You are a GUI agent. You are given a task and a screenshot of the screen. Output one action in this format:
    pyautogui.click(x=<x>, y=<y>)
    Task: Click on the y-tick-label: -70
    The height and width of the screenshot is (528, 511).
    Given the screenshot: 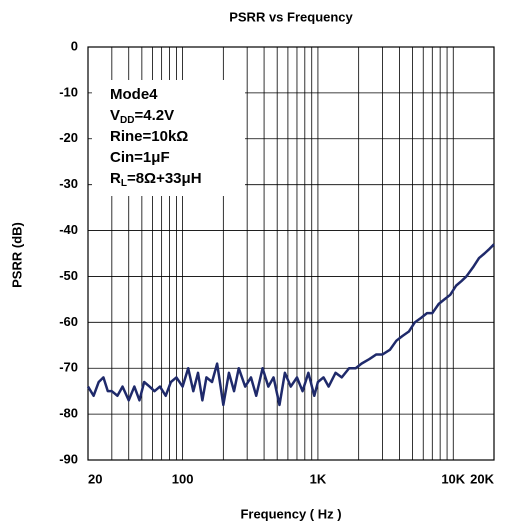 What is the action you would take?
    pyautogui.click(x=68, y=367)
    